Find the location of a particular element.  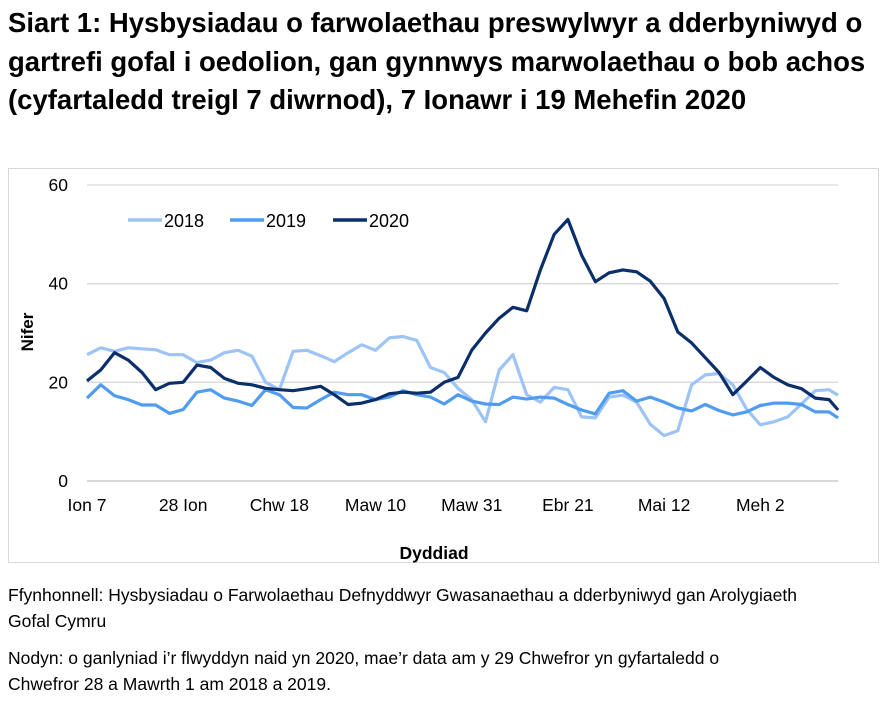

x-tick-label: Maw 10 is located at coordinates (376, 505).